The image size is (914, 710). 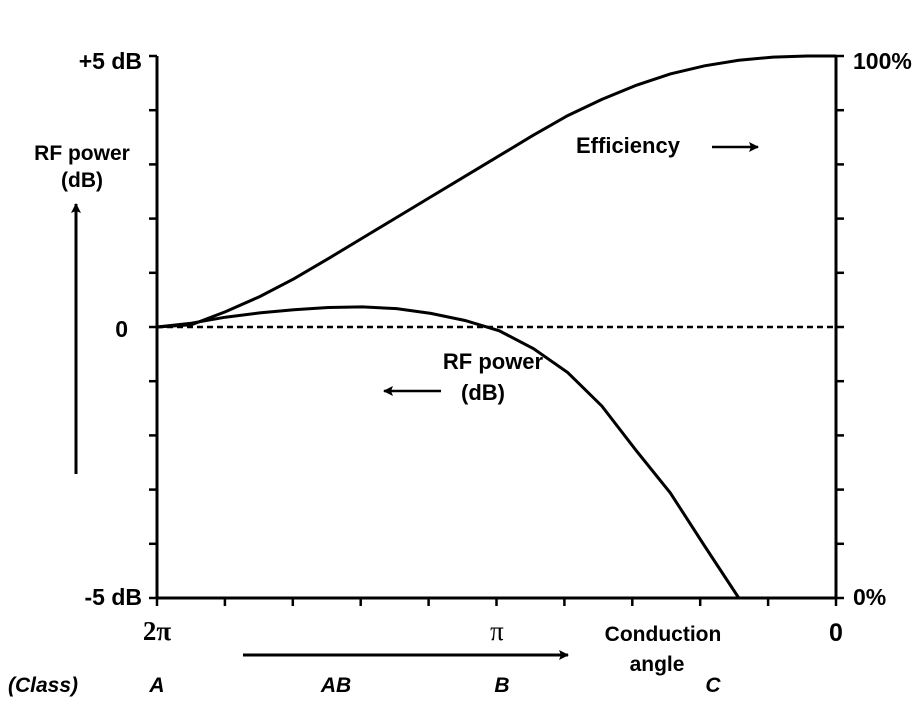 I want to click on rf-power-annotation-line1: RF power, so click(x=493, y=361).